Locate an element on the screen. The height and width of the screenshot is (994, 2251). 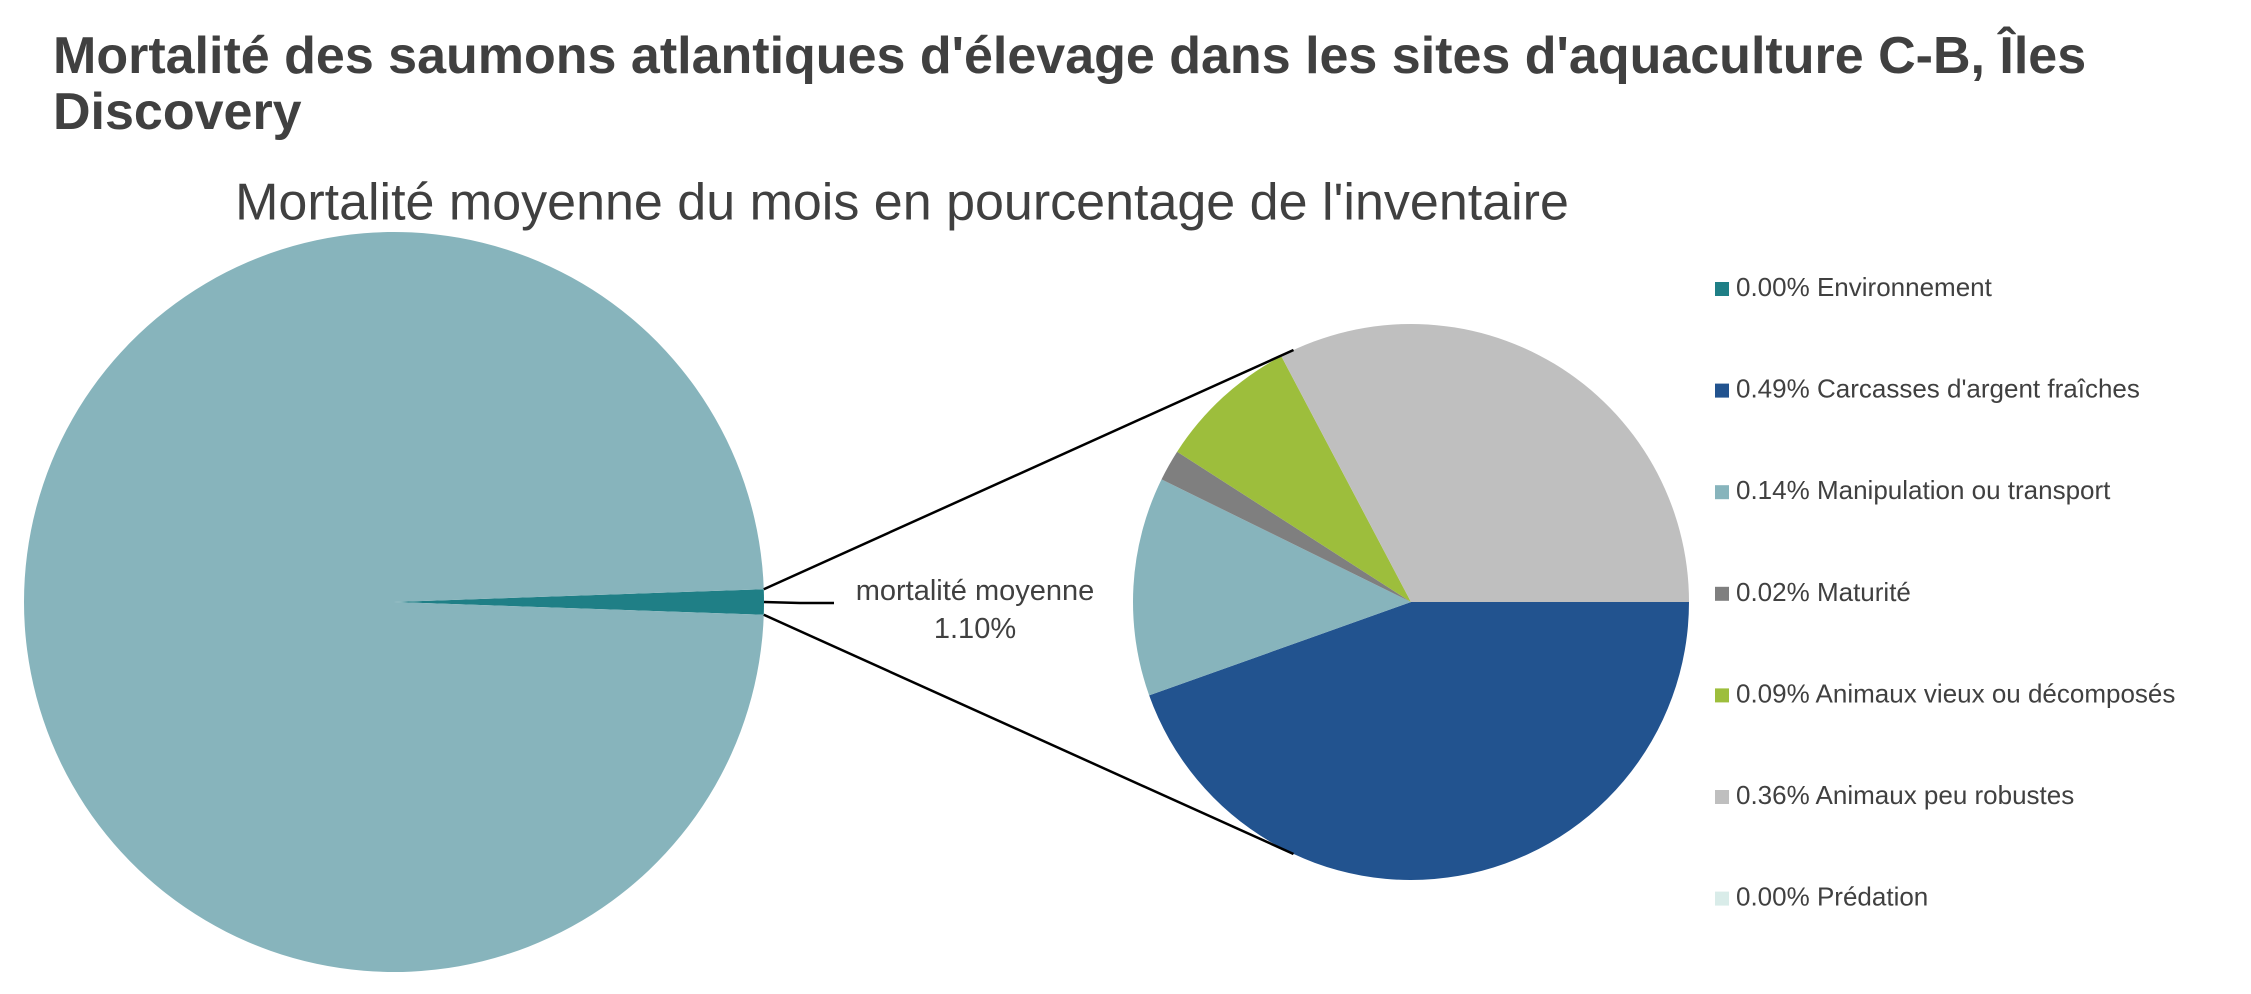
legend-entry: 0.09% Animaux vieux ou décomposés is located at coordinates (1955, 693).